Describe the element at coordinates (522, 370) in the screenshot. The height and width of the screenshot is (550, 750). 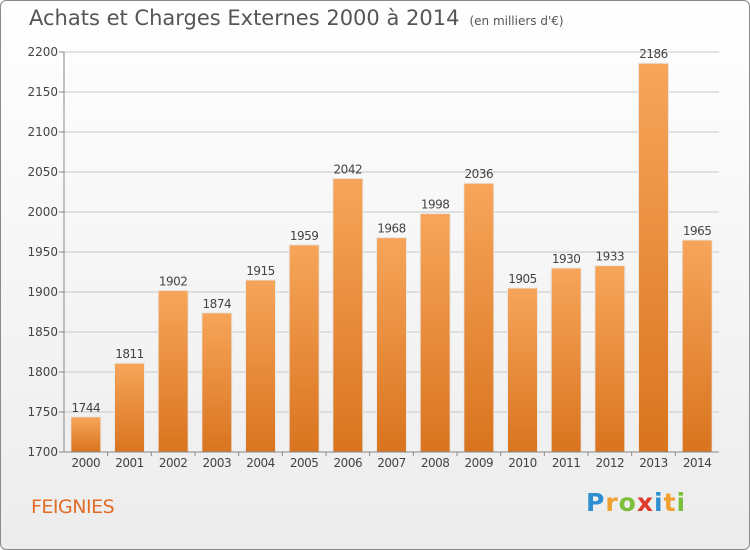
I see `bar-2010` at that location.